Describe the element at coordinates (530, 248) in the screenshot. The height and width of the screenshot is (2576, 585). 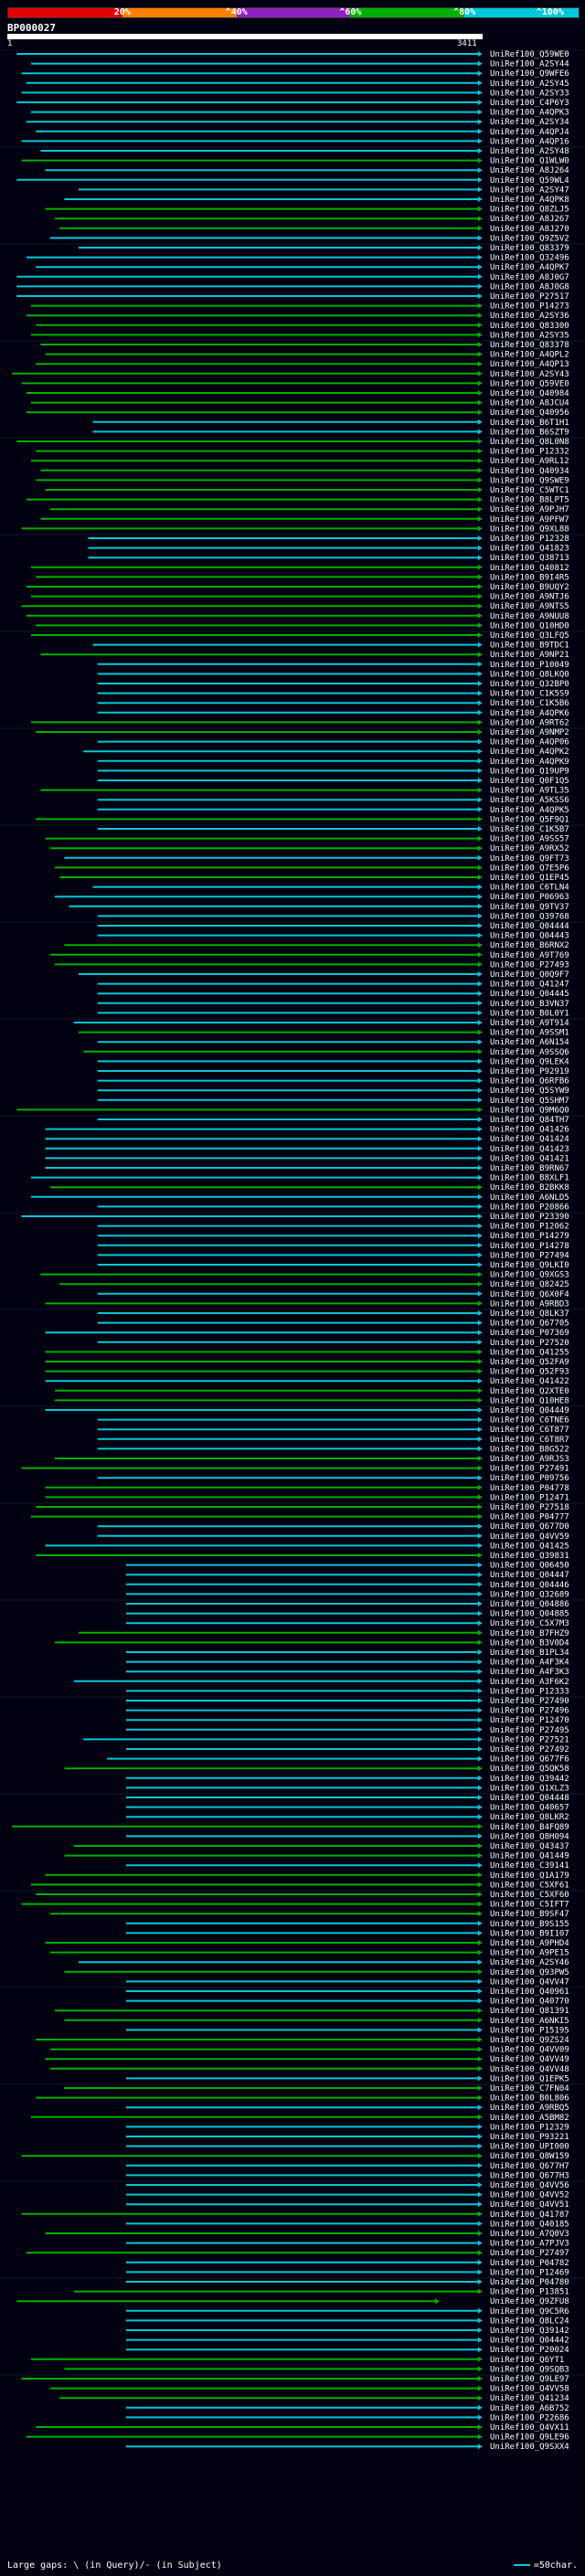
I see `hit-label: UniRef100_Q83379` at that location.